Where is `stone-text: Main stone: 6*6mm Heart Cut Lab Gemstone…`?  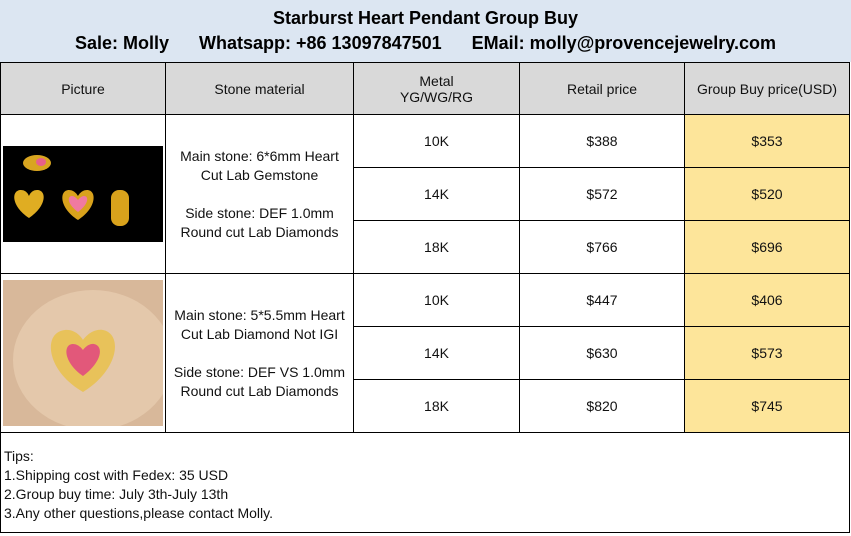 stone-text: Main stone: 6*6mm Heart Cut Lab Gemstone… is located at coordinates (259, 194).